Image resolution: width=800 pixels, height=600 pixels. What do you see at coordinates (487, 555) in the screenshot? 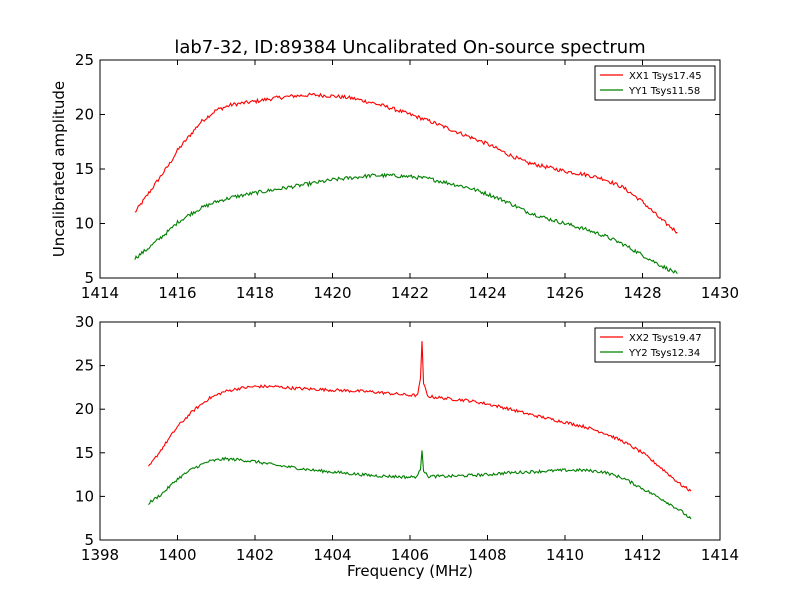
I see `x-tick-label: 1408` at bounding box center [487, 555].